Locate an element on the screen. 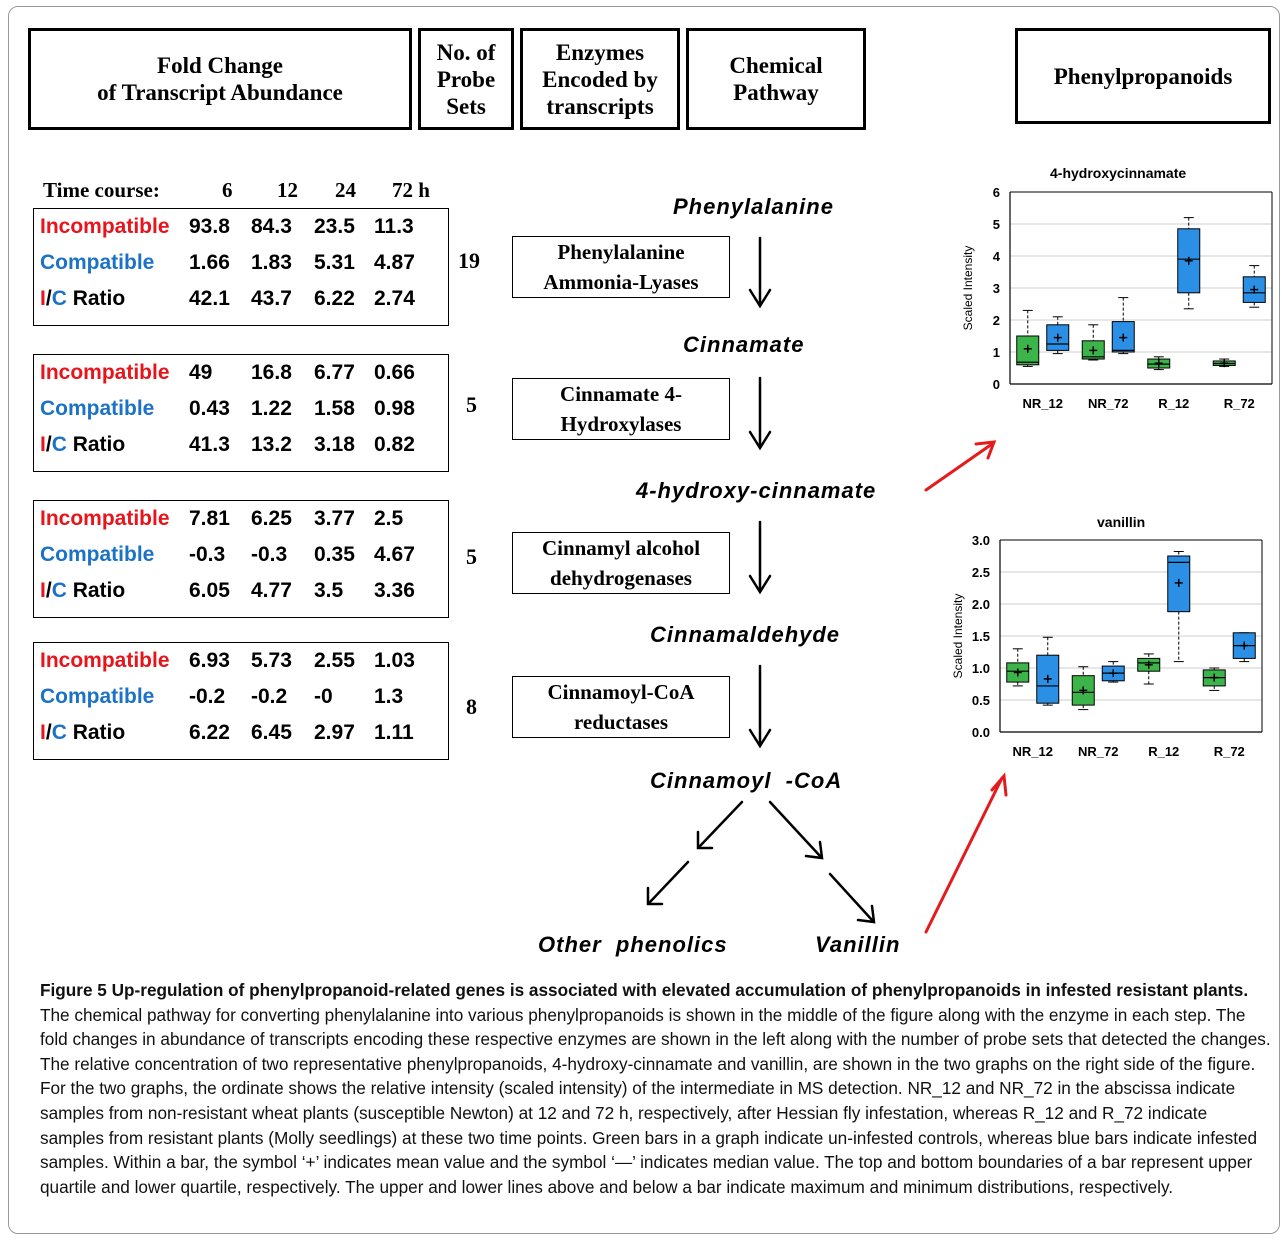 The width and height of the screenshot is (1282, 1240). chem-other-phenolics: Other phenolics is located at coordinates (633, 944).